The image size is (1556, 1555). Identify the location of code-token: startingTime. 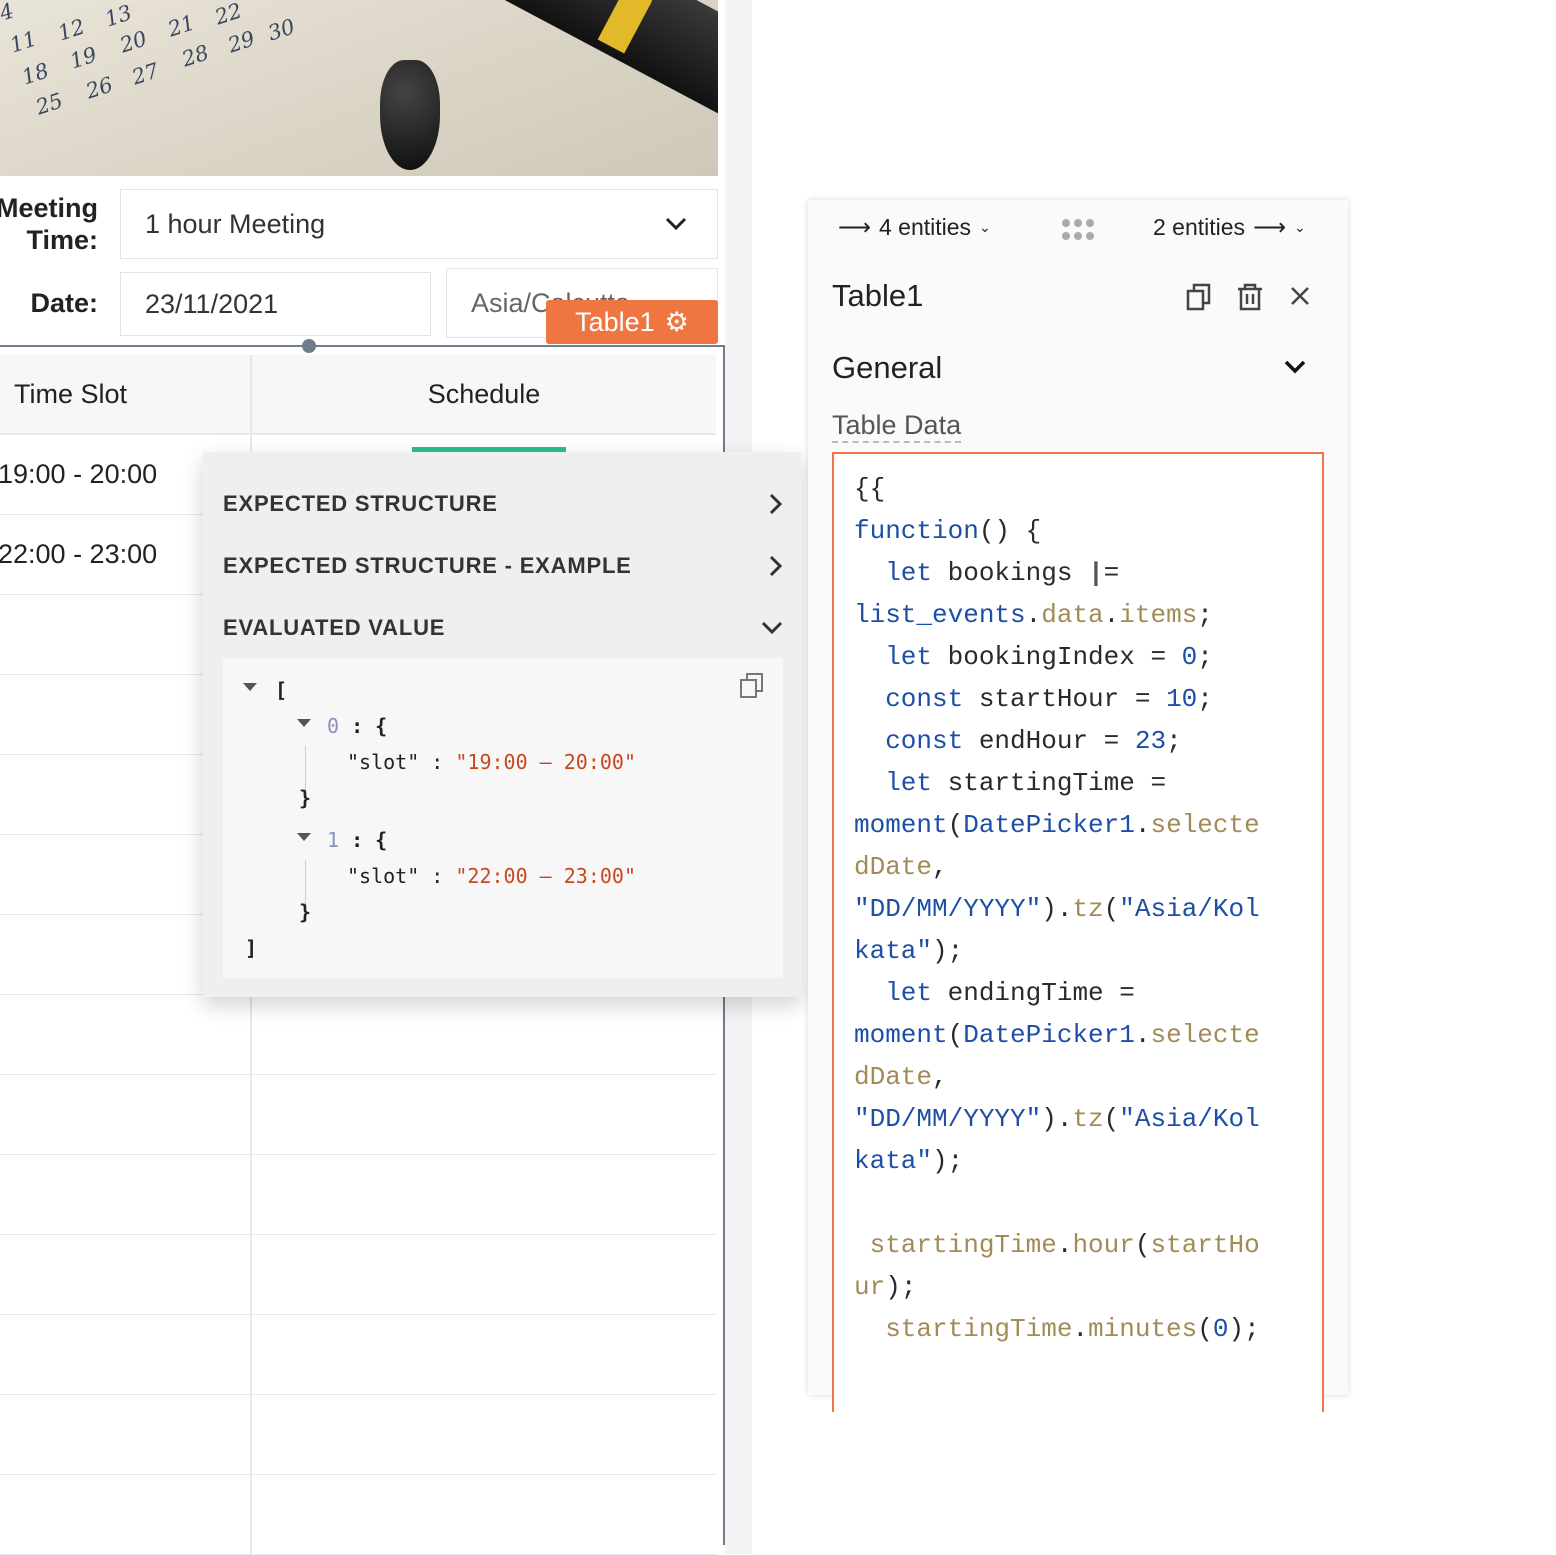
(963, 1329).